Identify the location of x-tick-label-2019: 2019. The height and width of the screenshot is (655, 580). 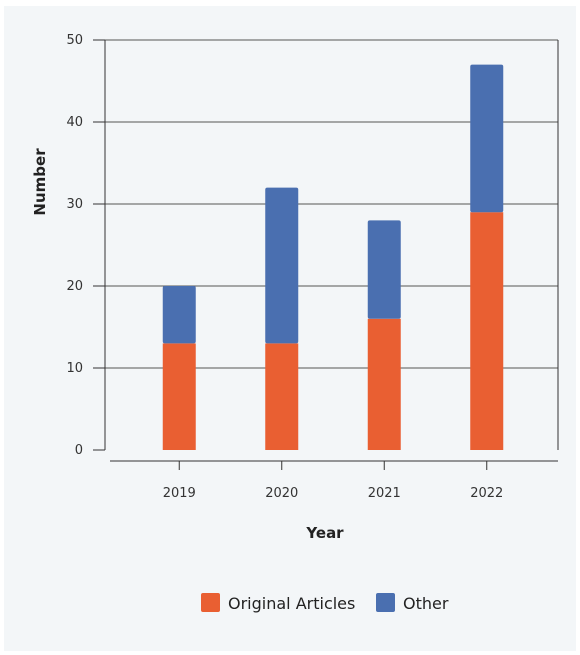
(179, 493).